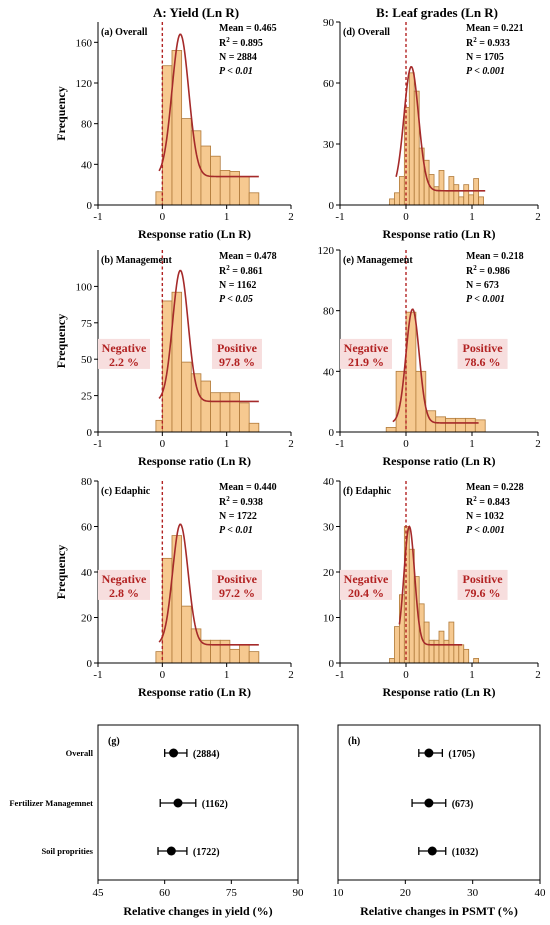 The height and width of the screenshot is (925, 550). Describe the element at coordinates (80, 753) in the screenshot. I see `category-label: Overall` at that location.